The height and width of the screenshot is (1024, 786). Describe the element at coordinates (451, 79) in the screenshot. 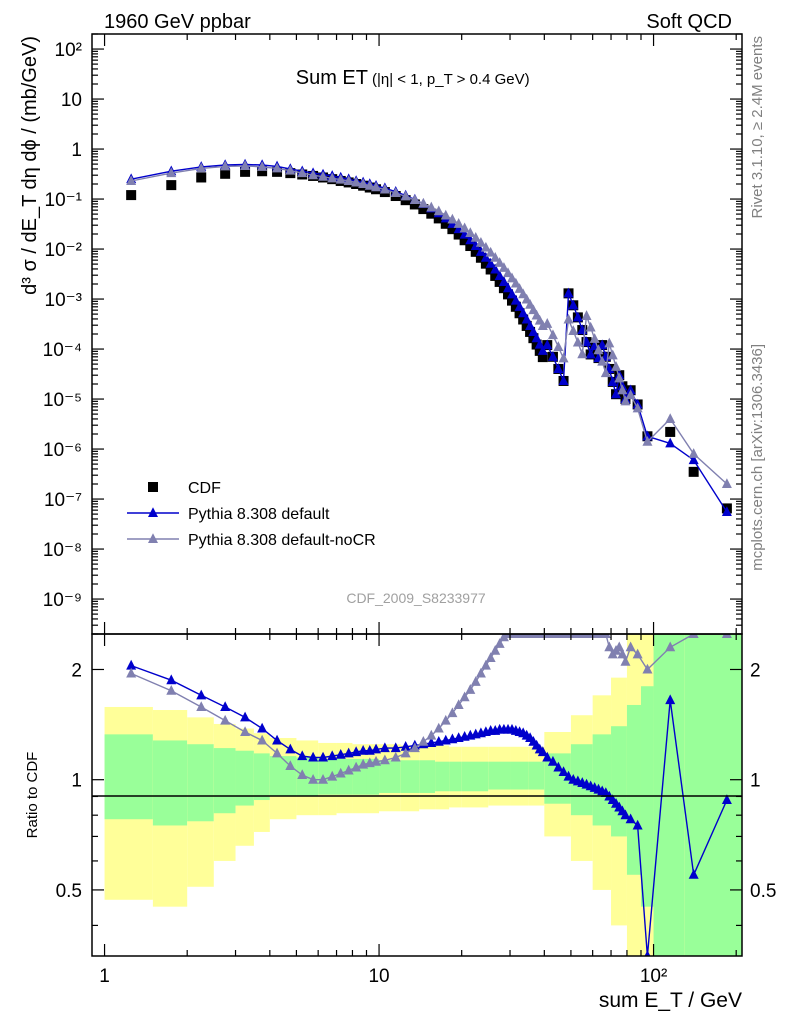

I see `main-plot-title-cuts: (|η| < 1, p_T > 0.4 GeV)` at that location.